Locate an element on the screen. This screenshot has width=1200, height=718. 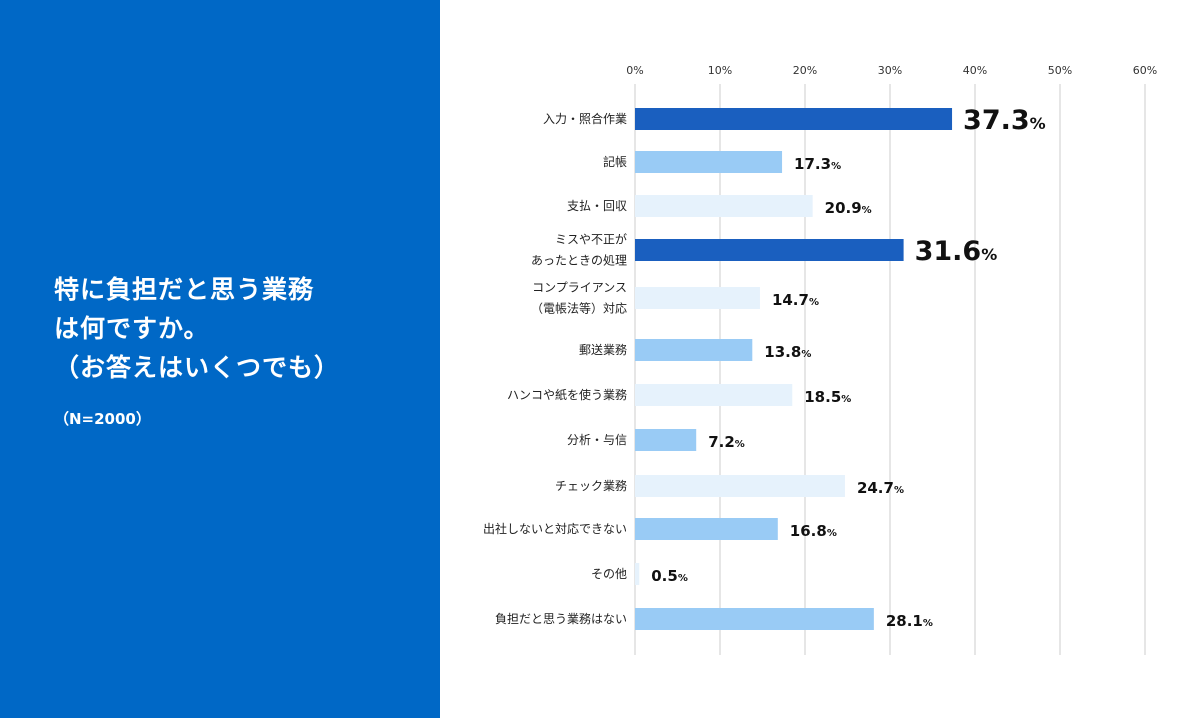
question-title: 特に負担だと思う業務 は何ですか。 （お答えはいくつでも） is located at coordinates (197, 328).